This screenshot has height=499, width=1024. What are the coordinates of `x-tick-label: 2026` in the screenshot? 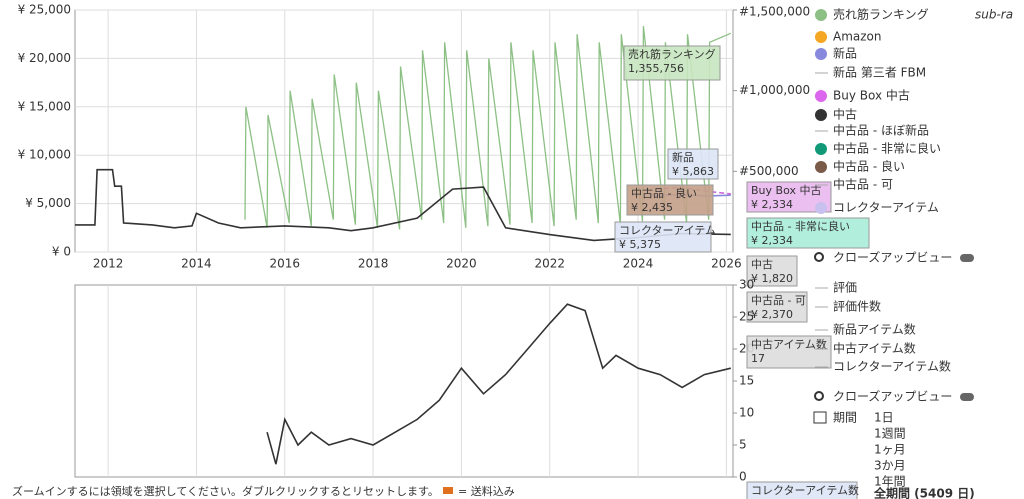 It's located at (726, 264).